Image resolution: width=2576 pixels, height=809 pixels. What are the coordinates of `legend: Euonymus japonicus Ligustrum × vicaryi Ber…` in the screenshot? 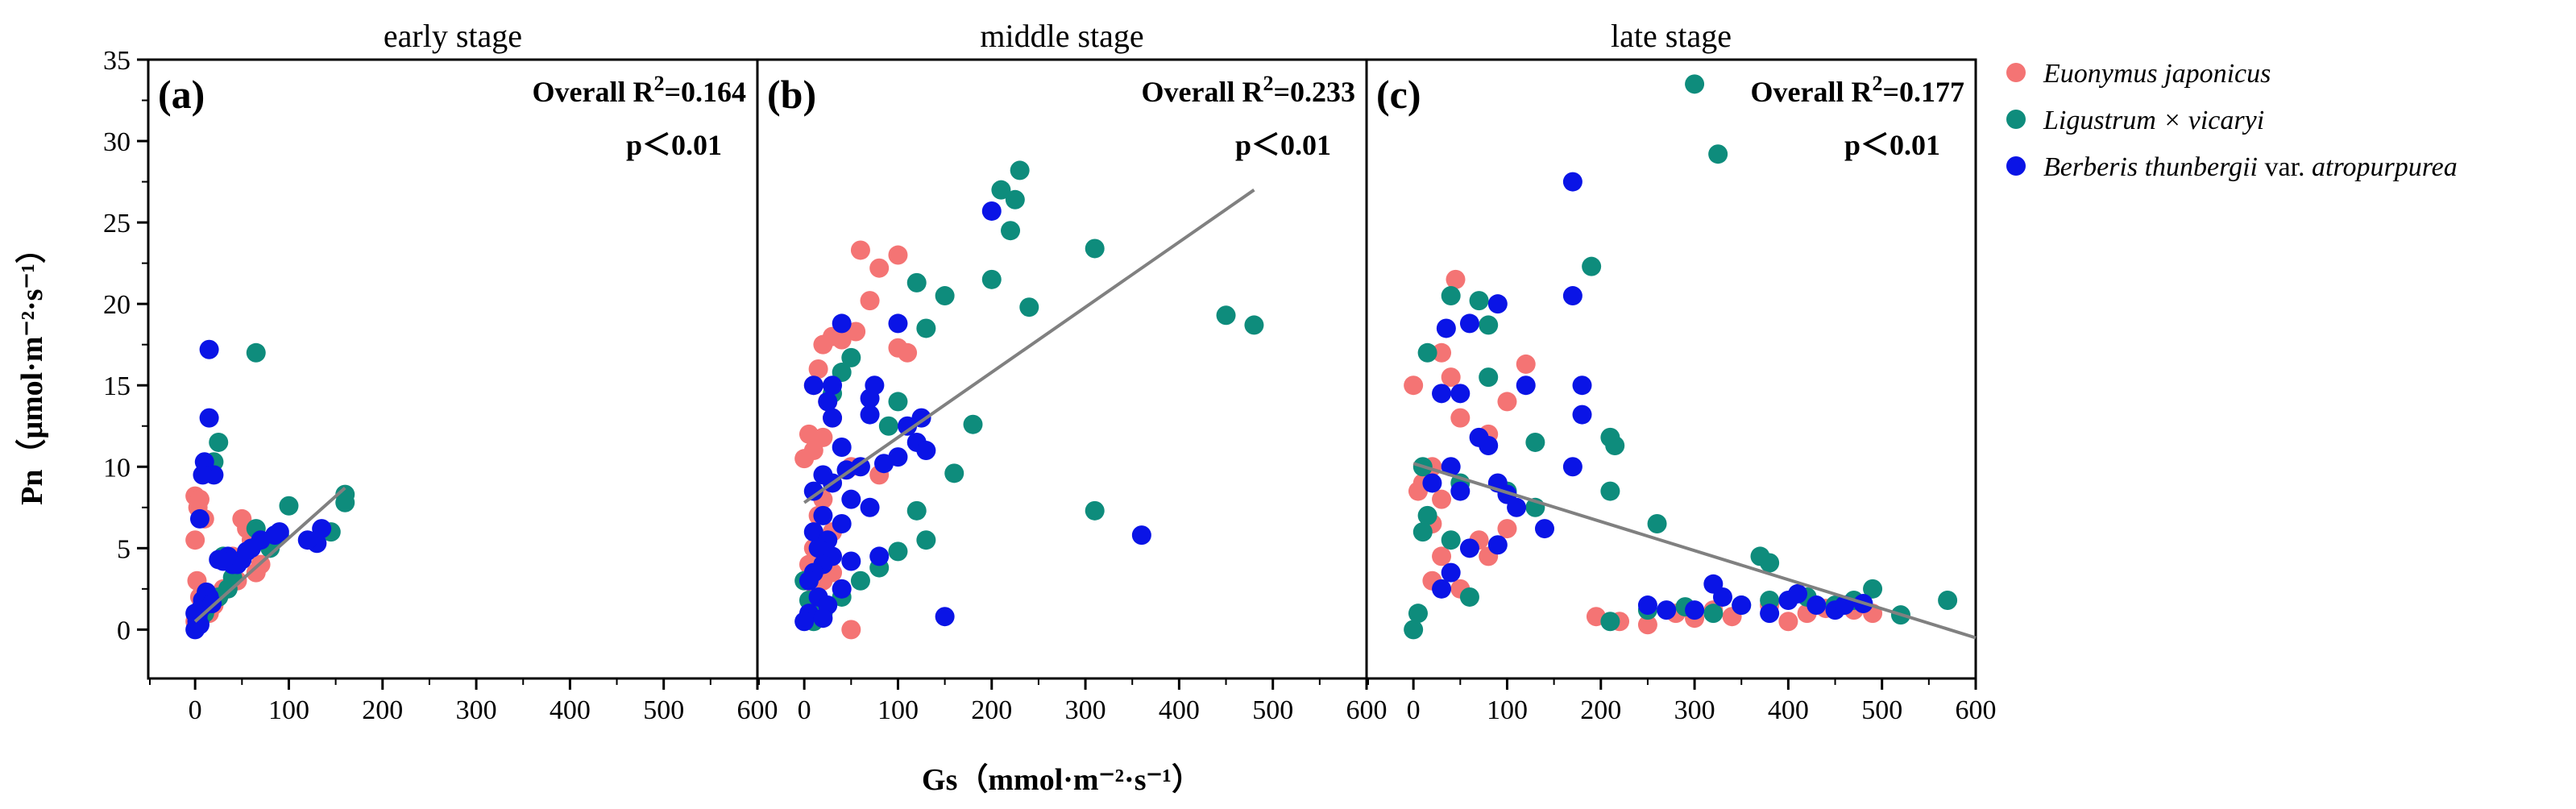 It's located at (2232, 120).